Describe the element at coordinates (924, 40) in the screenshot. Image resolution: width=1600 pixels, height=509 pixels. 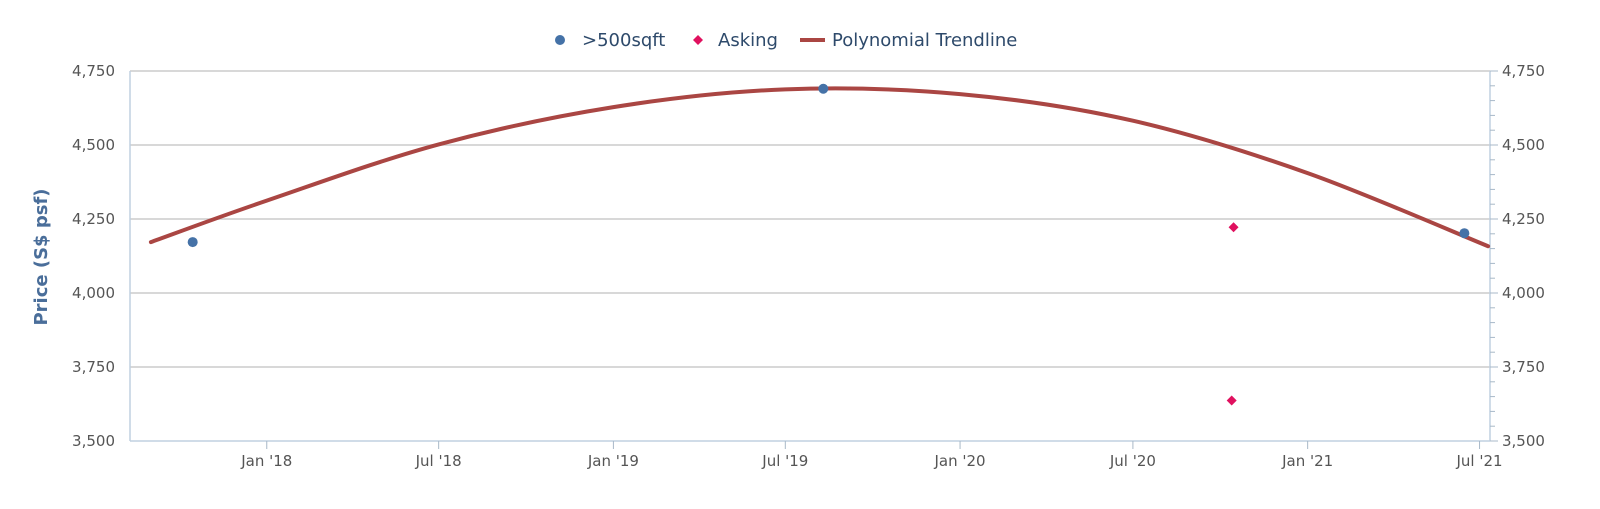
I see `legend-label: Polynomial Trendline` at that location.